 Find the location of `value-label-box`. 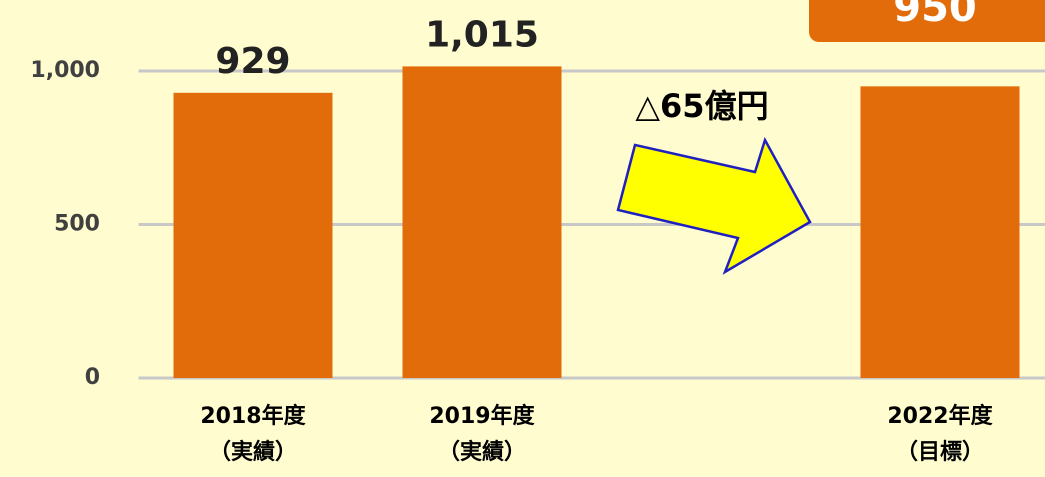

value-label-box is located at coordinates (927, 21).